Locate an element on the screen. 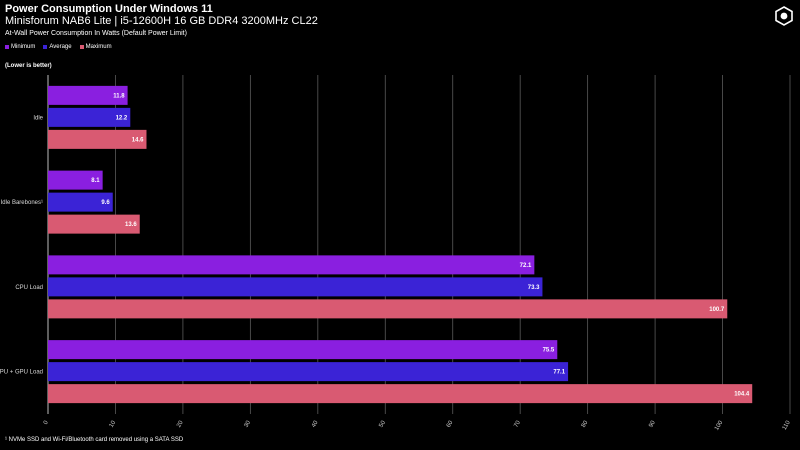 The width and height of the screenshot is (800, 450). x-tick-label: 40 is located at coordinates (315, 423).